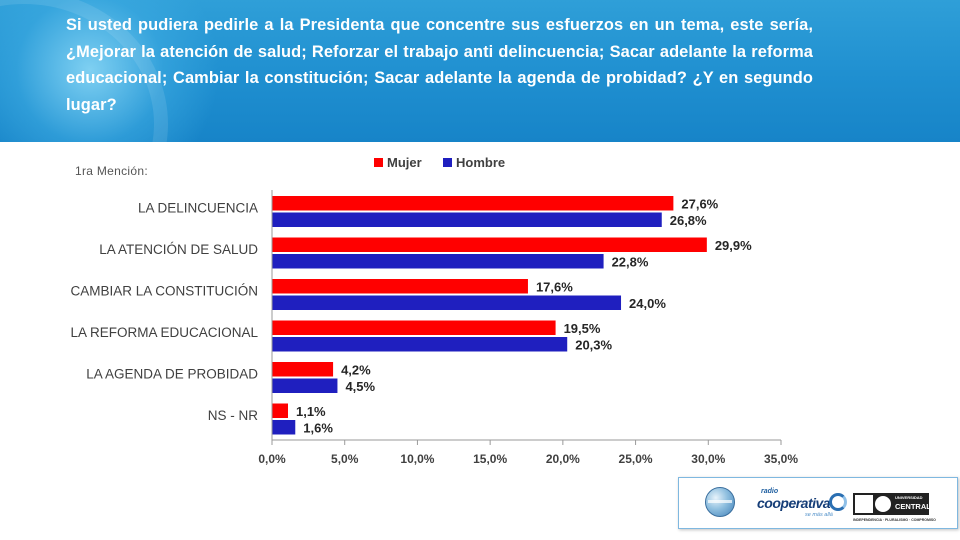 The image size is (960, 540). I want to click on data-label-hombre: 22,8%, so click(630, 262).